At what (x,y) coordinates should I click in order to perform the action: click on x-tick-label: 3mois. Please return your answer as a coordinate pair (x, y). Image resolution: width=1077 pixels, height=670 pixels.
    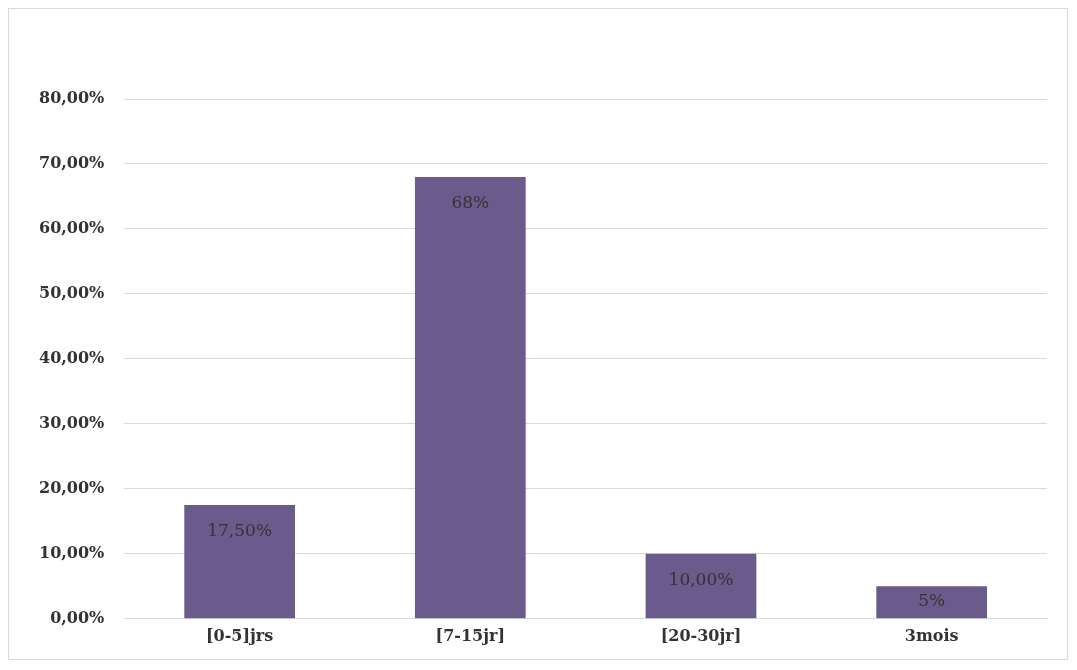
    Looking at the image, I should click on (931, 635).